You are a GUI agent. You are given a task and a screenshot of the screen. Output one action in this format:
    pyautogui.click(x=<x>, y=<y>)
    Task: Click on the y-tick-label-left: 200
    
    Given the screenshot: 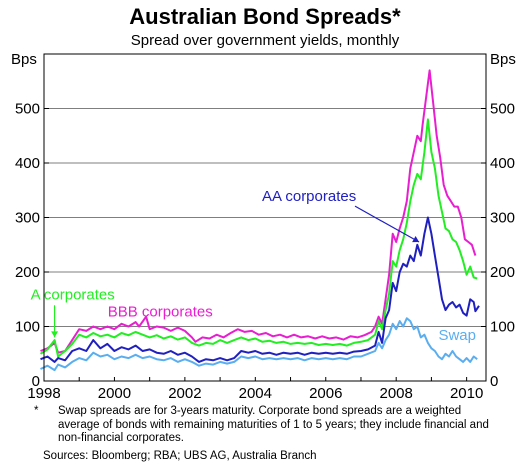 What is the action you would take?
    pyautogui.click(x=27, y=272)
    